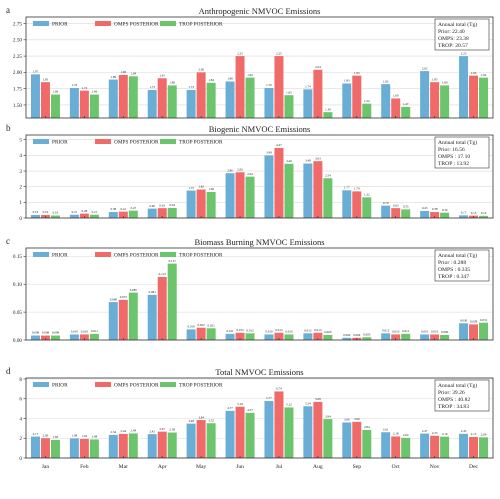 The height and width of the screenshot is (499, 500). Describe the element at coordinates (347, 187) in the screenshot. I see `bar-value-label: 1.77` at that location.